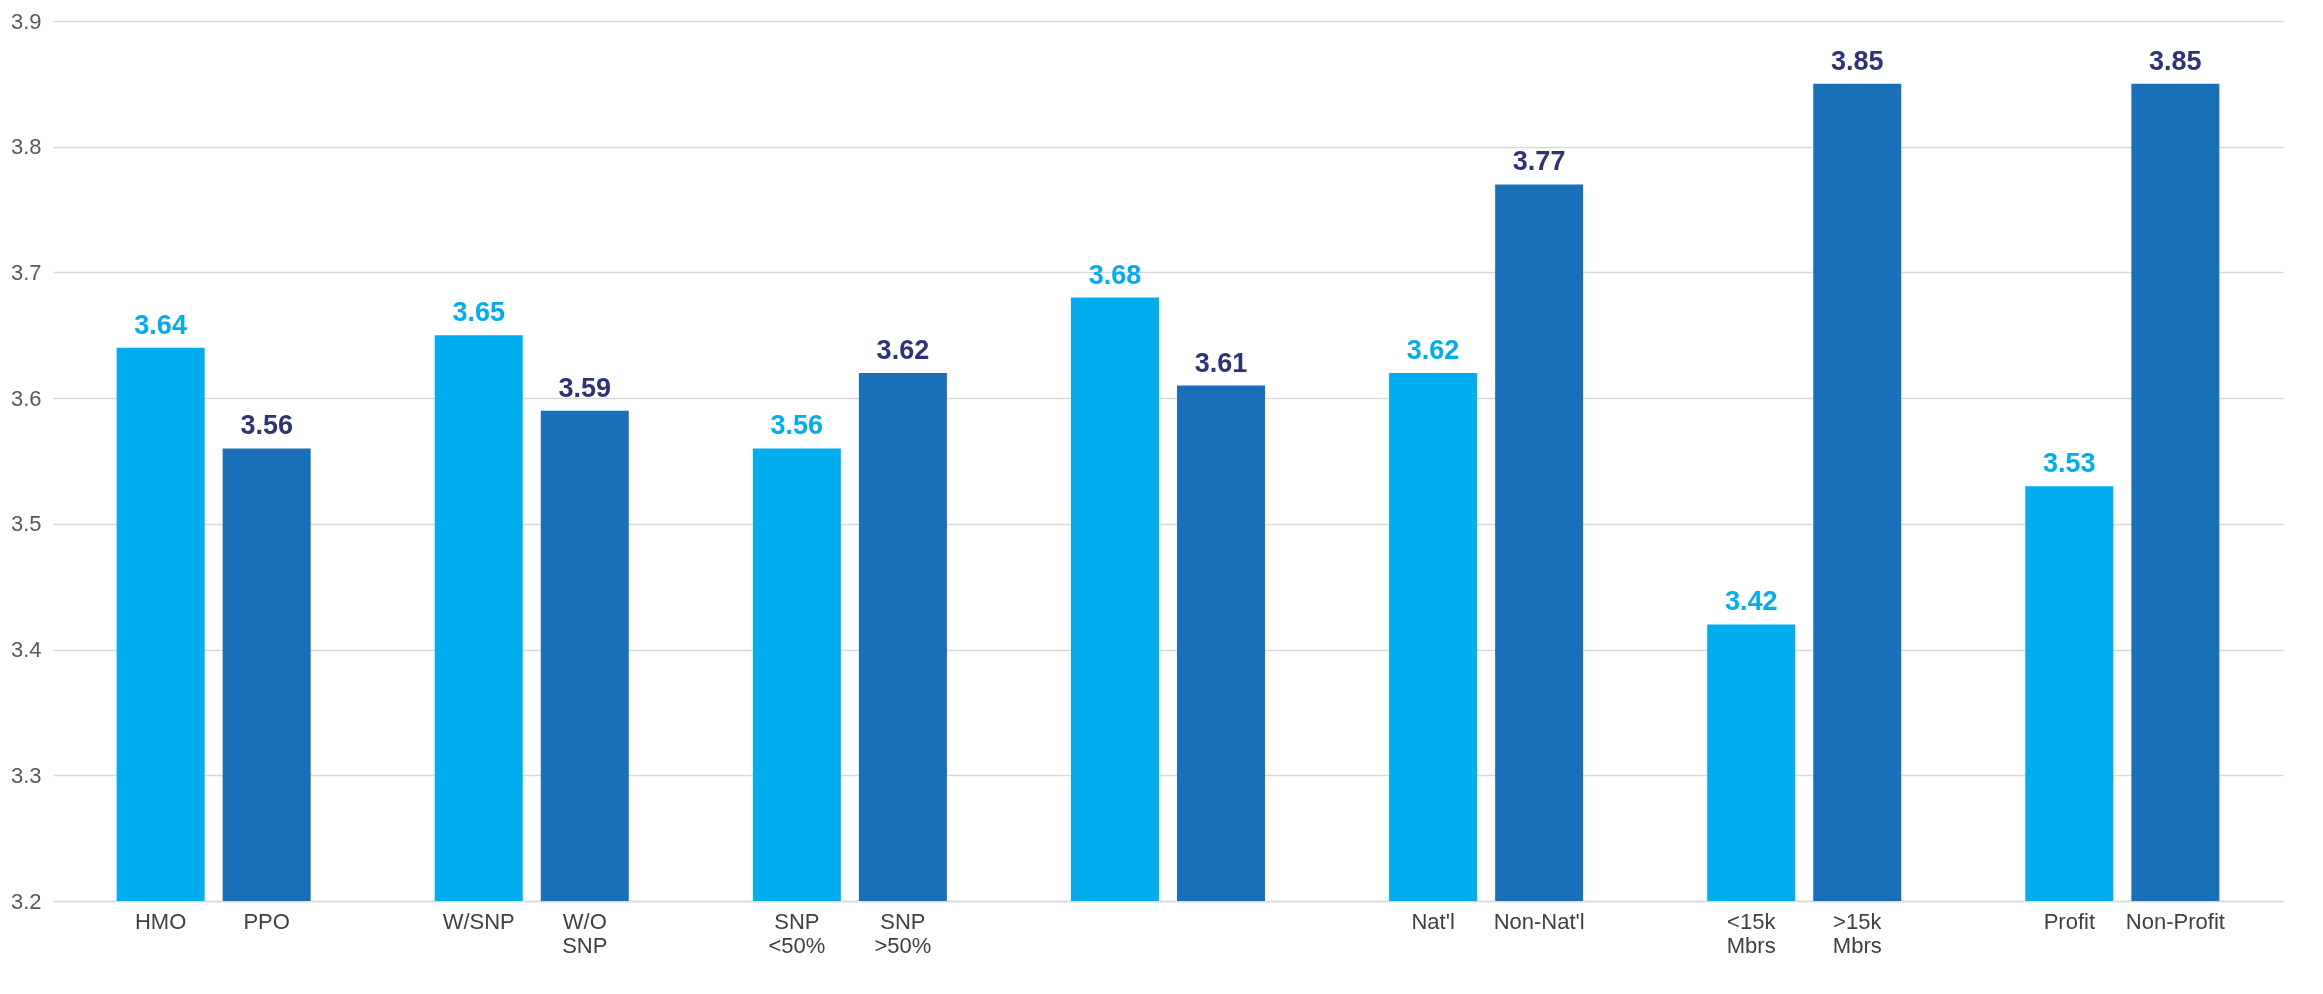 The width and height of the screenshot is (2323, 994). I want to click on y-tick-label: 3.9, so click(26, 21).